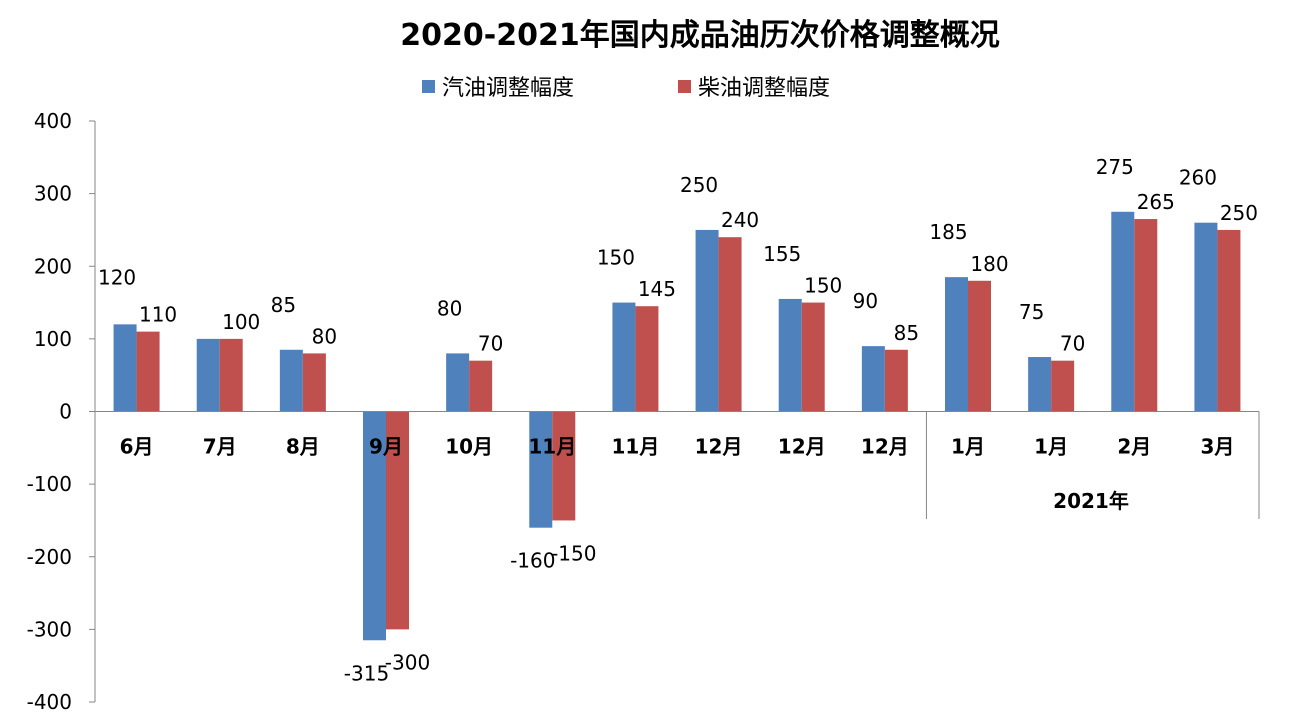  Describe the element at coordinates (49, 484) in the screenshot. I see `y-tick-label: -100` at that location.